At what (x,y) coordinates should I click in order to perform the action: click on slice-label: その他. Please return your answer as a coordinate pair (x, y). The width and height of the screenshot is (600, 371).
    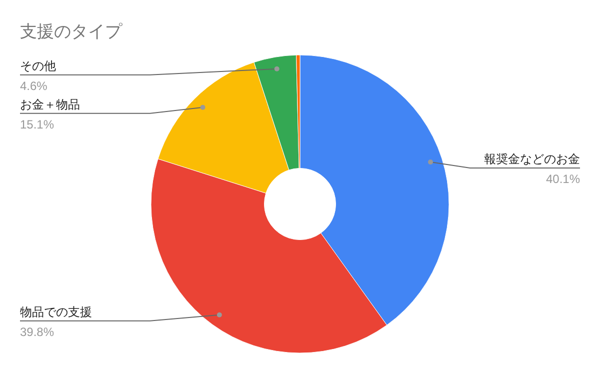
    Looking at the image, I should click on (38, 65).